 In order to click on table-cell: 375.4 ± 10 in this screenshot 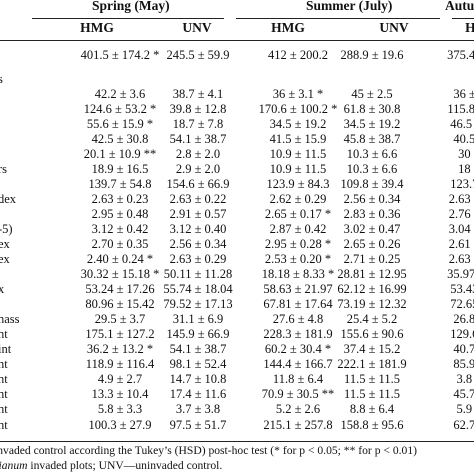, I will do `click(460, 55)`.